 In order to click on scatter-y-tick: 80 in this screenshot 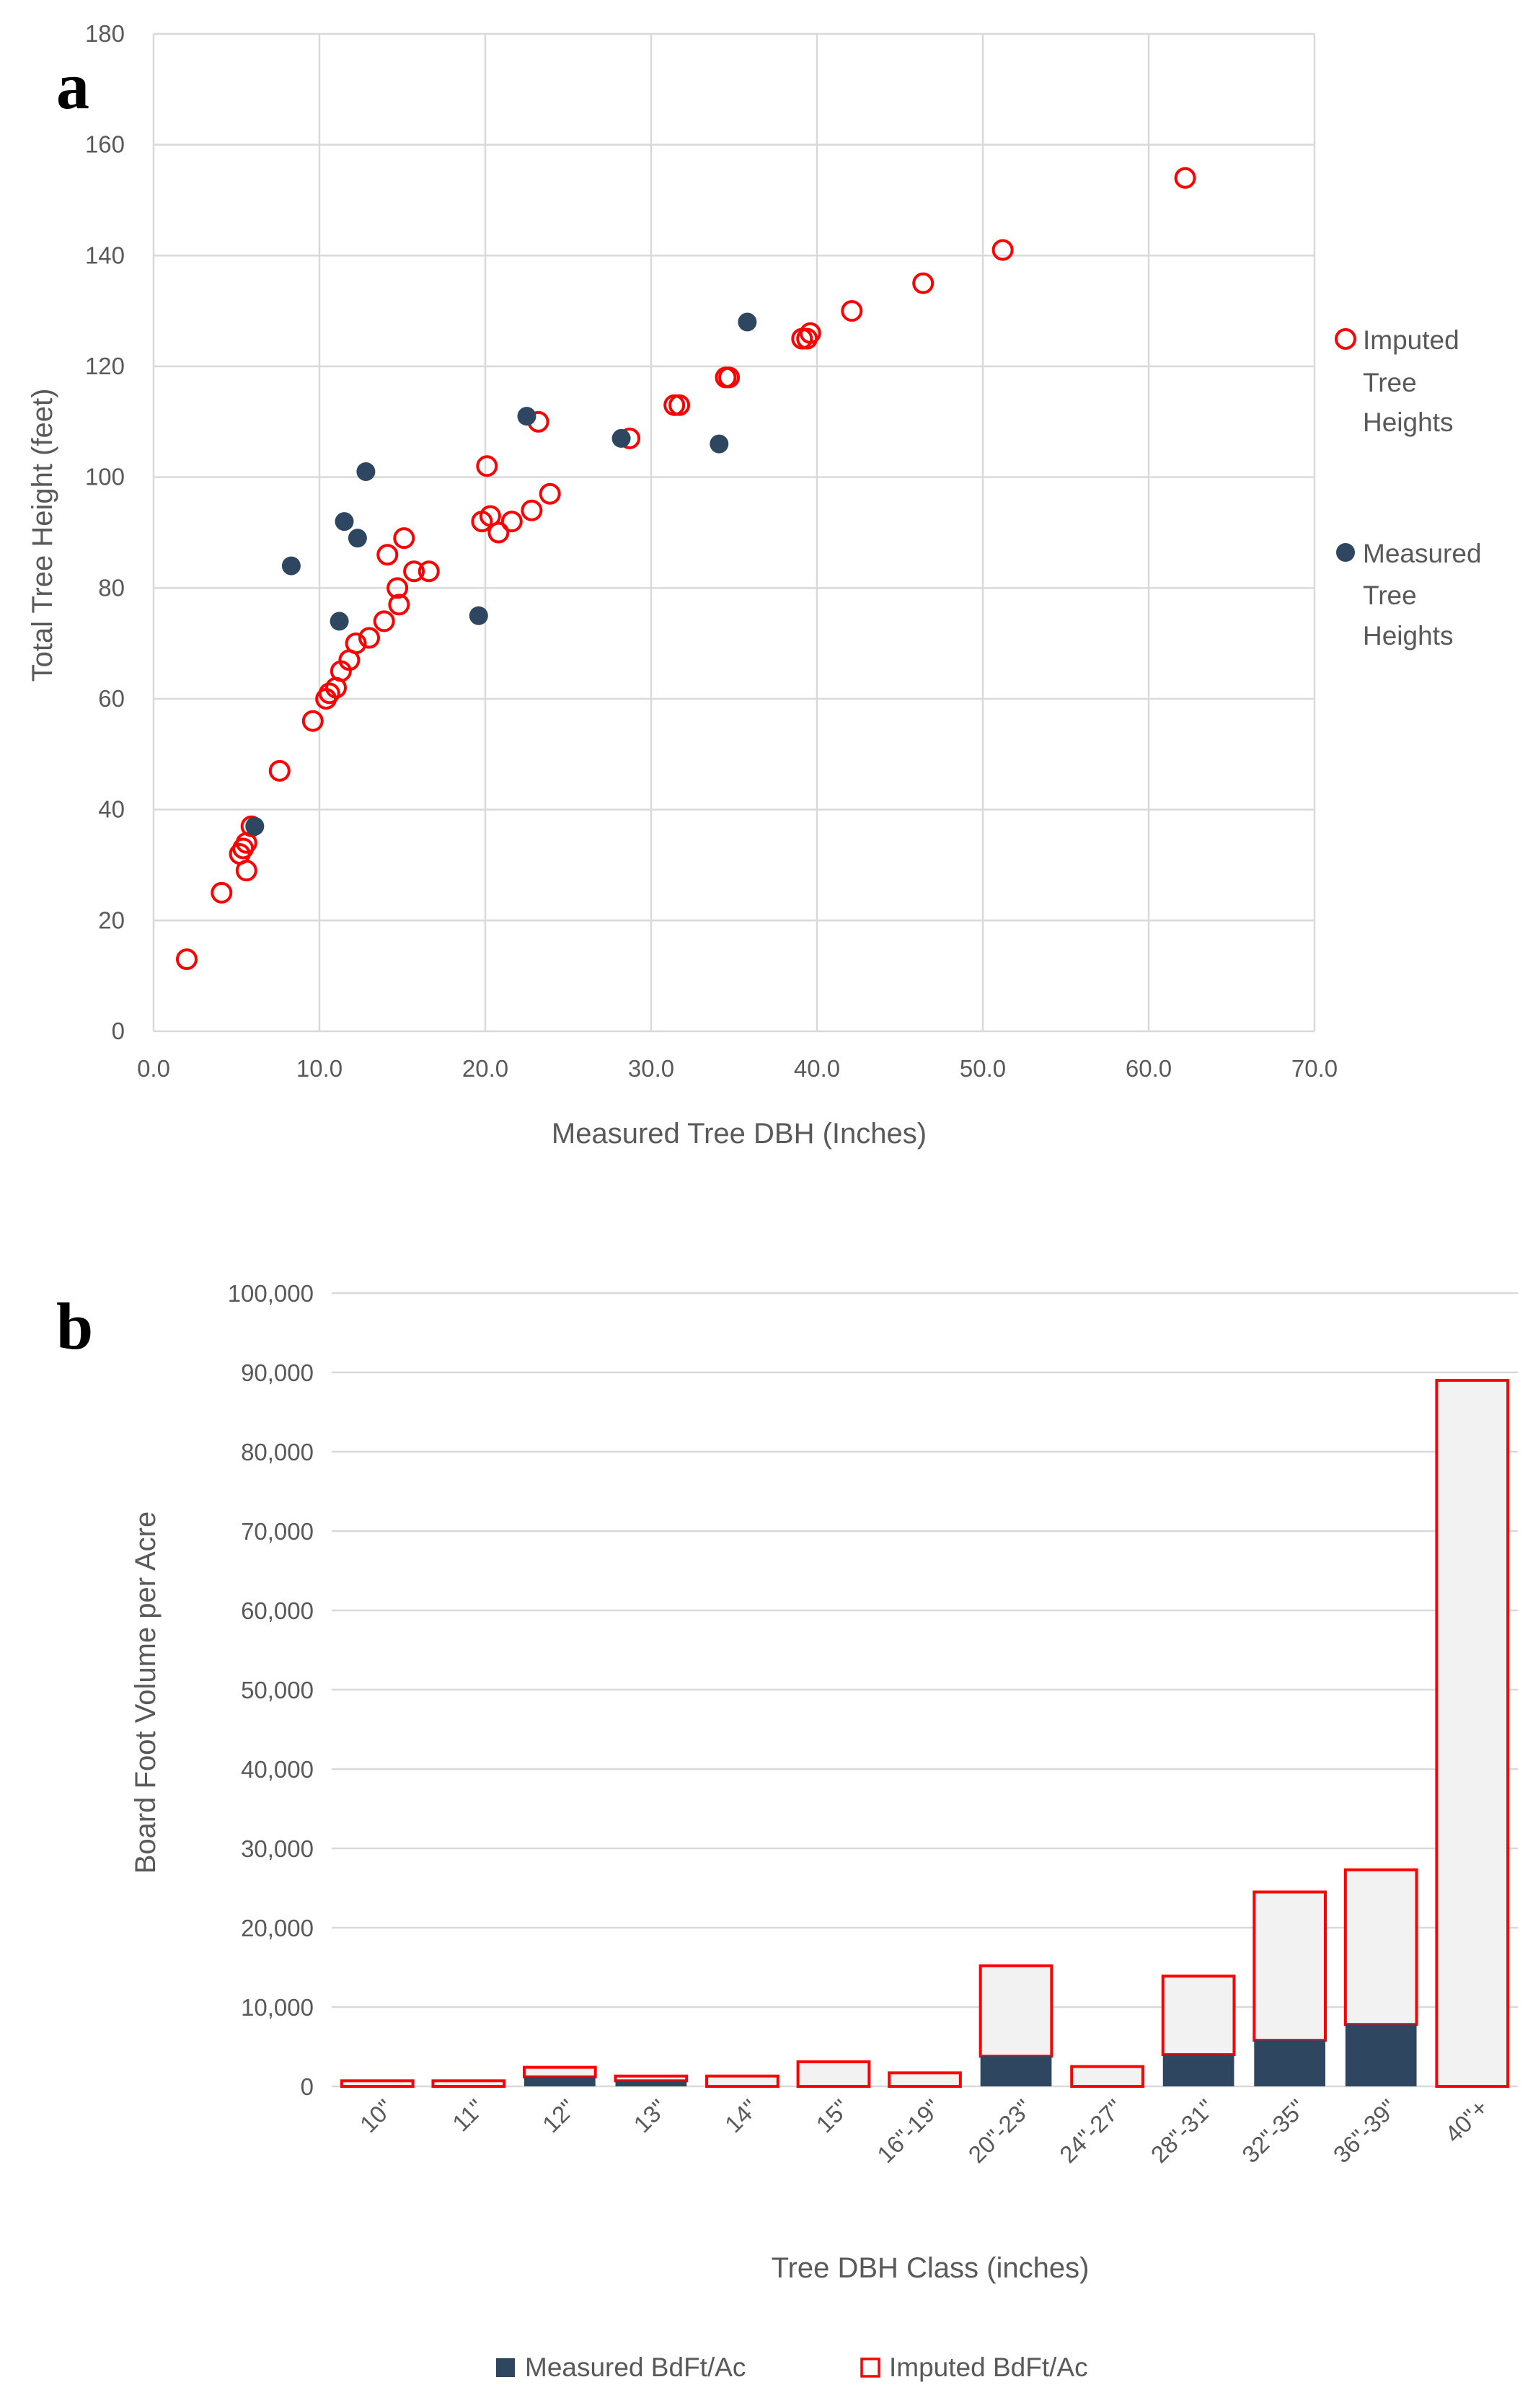, I will do `click(111, 587)`.